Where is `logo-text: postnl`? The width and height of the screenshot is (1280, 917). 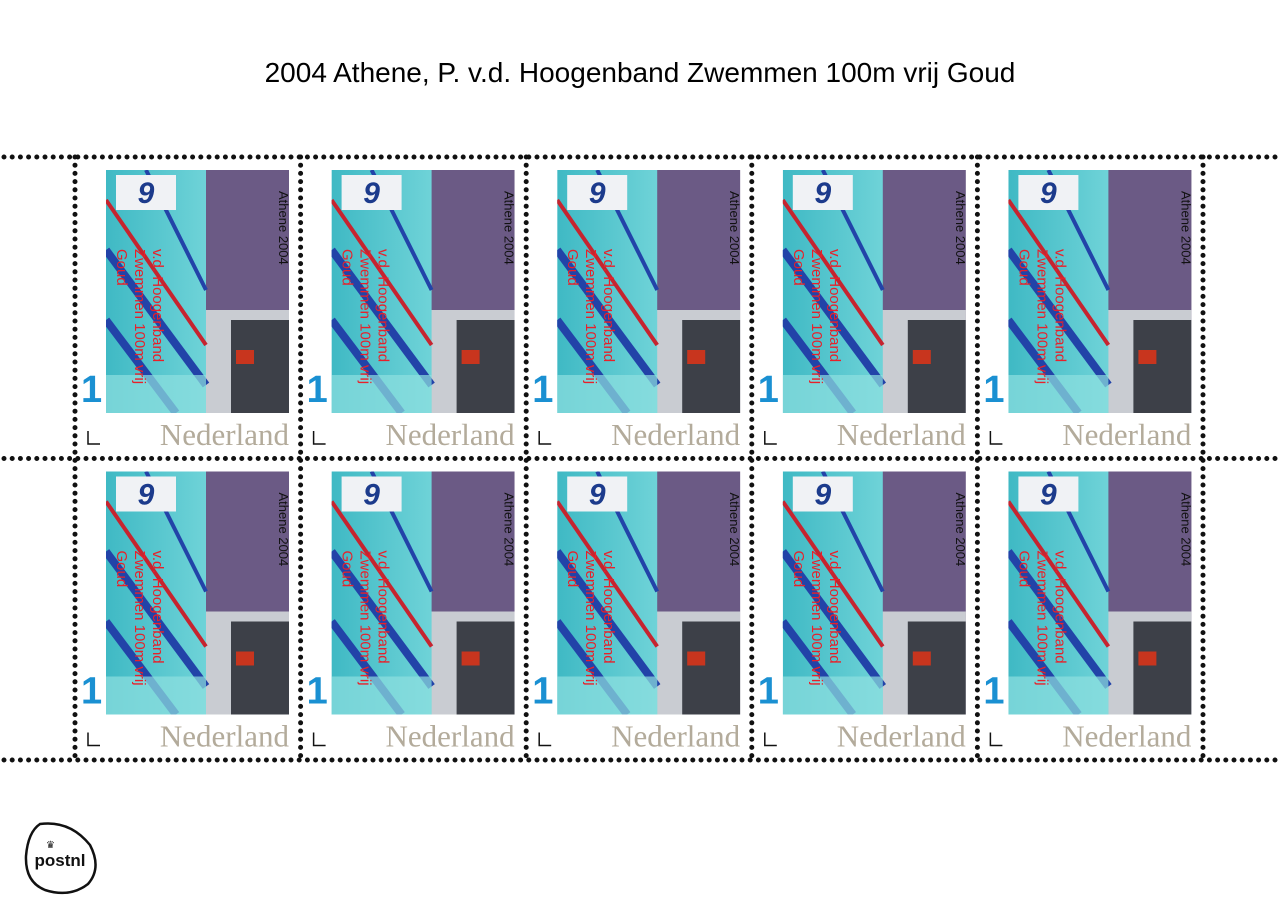
logo-text: postnl is located at coordinates (60, 860).